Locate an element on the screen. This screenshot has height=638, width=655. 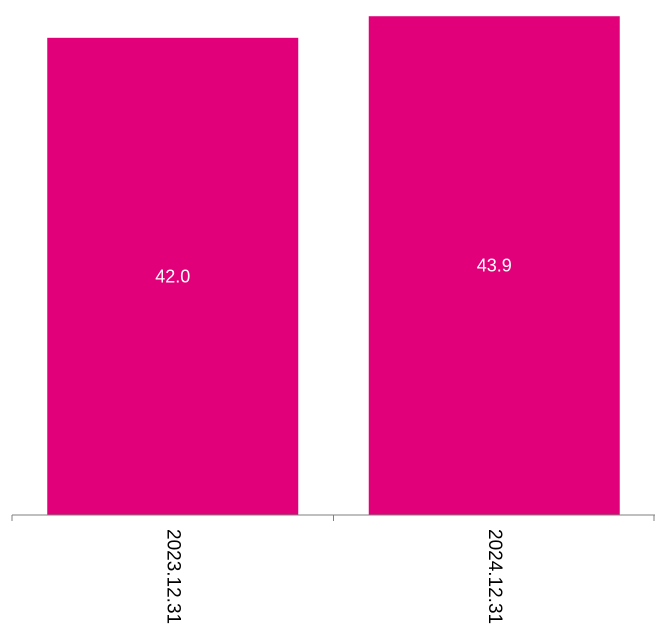
data-label-2024.12.31: 43.9 is located at coordinates (494, 266).